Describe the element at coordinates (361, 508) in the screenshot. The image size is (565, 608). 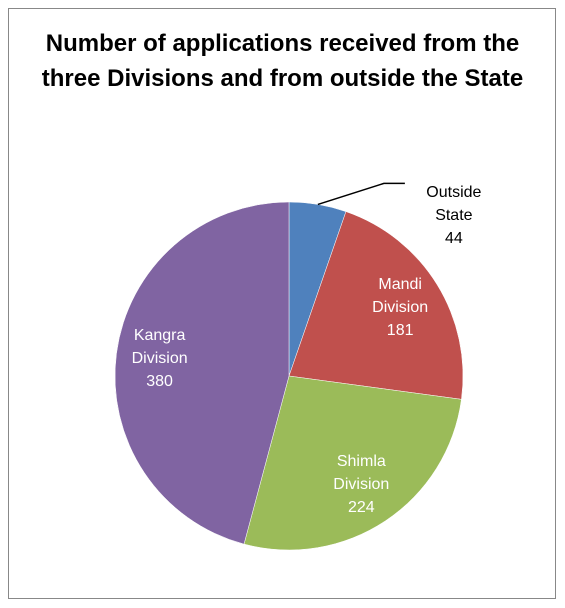
I see `value-label: 224` at that location.